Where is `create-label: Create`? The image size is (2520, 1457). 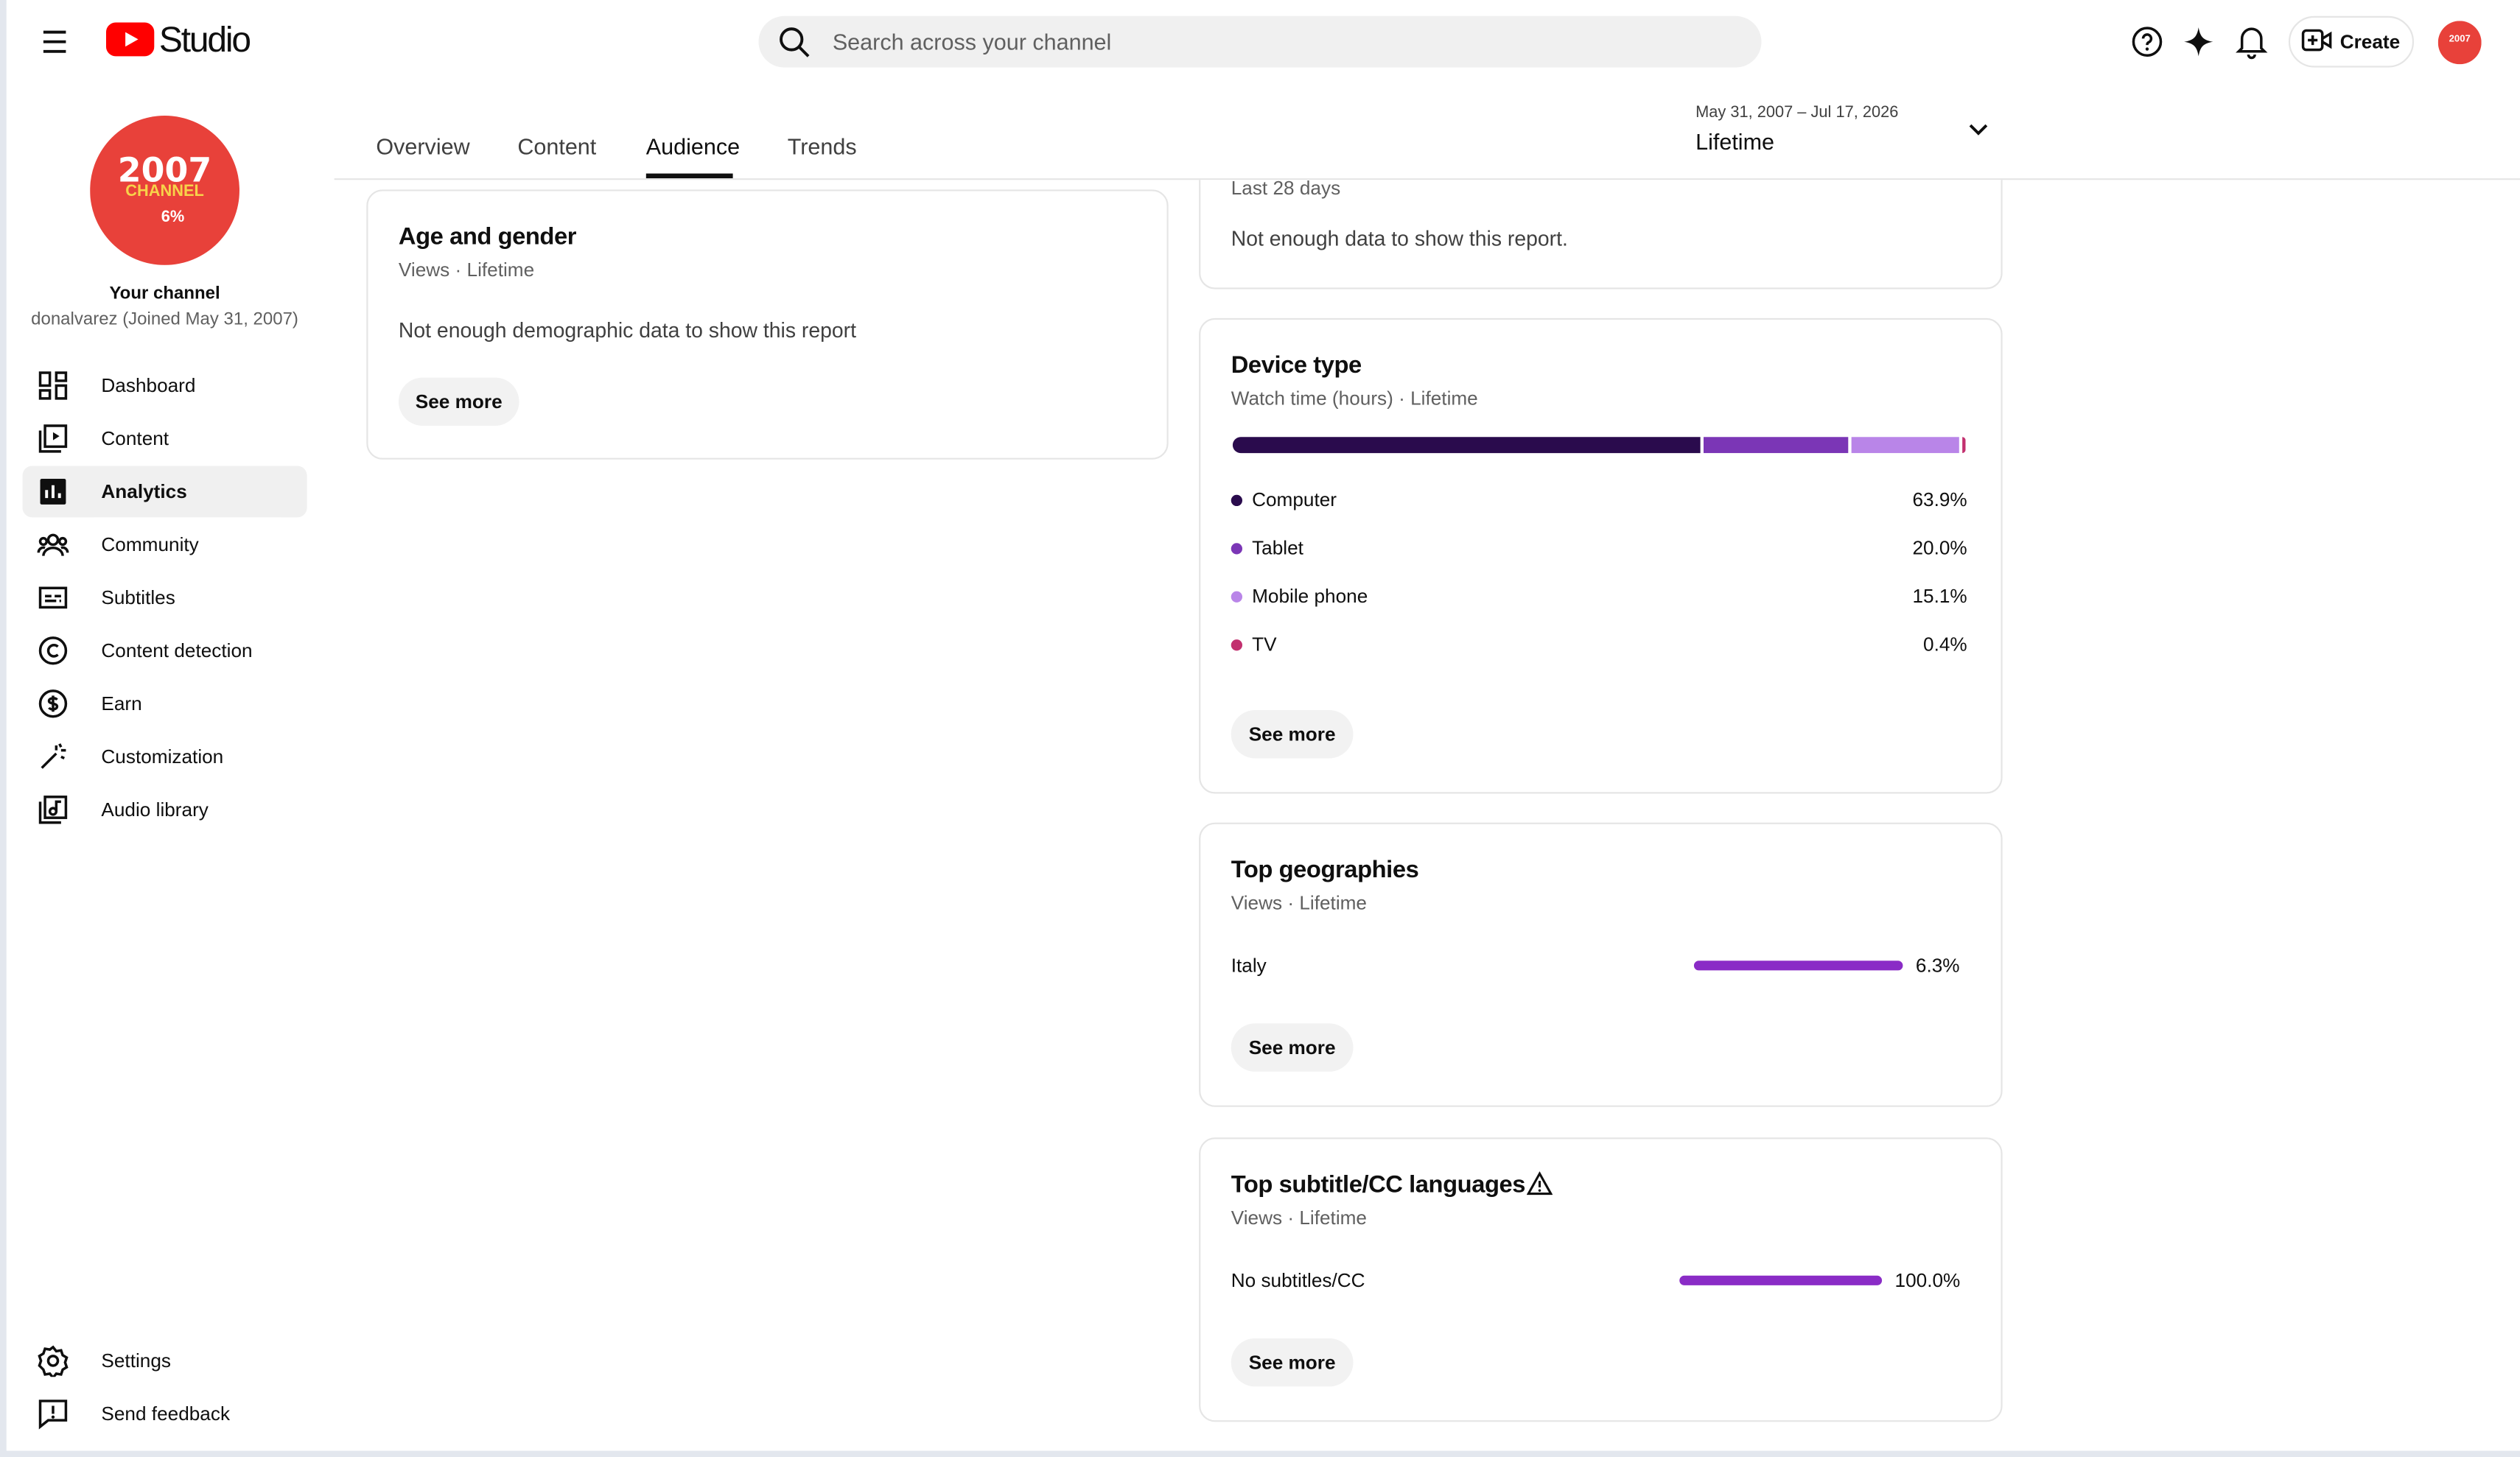 create-label: Create is located at coordinates (2370, 41).